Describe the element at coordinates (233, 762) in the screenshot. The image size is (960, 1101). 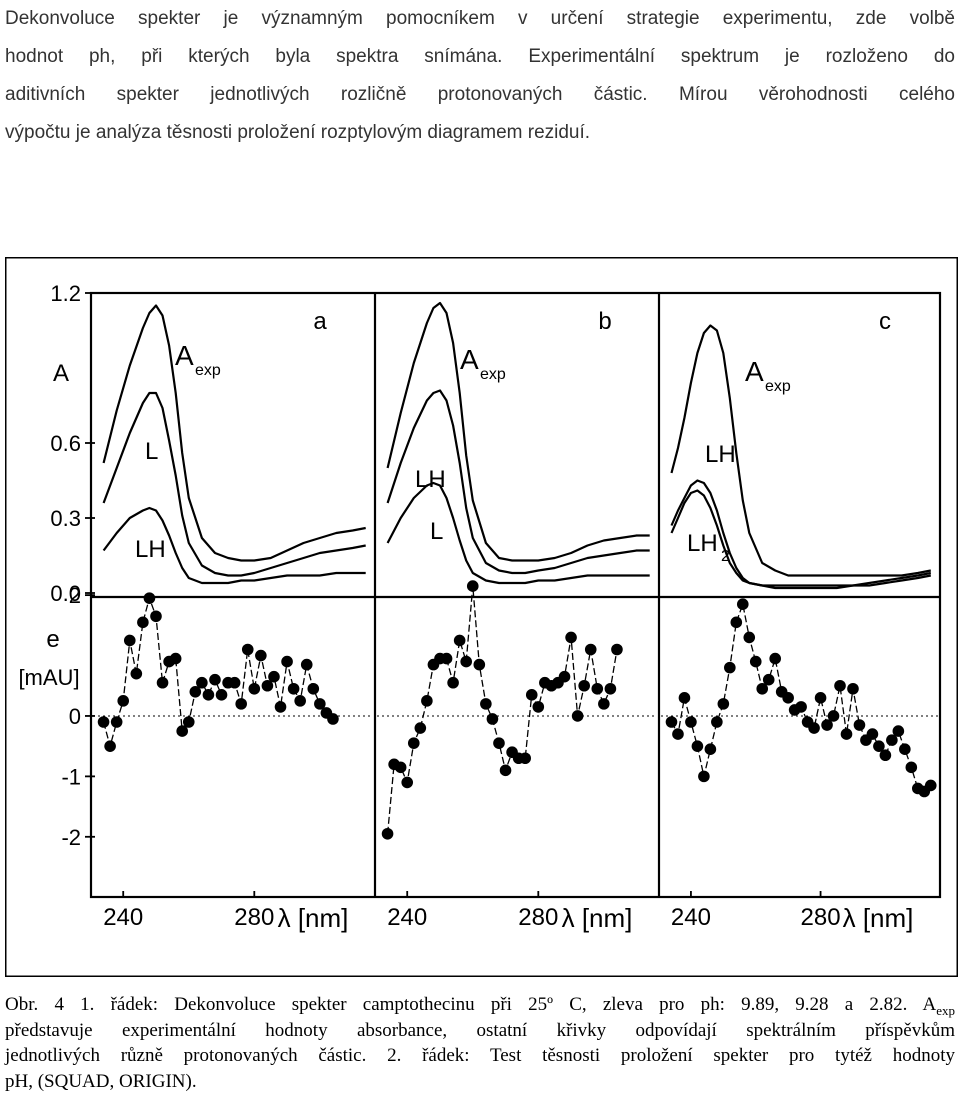
I see `residual-panel-a: 240 280 λ [nm]` at that location.